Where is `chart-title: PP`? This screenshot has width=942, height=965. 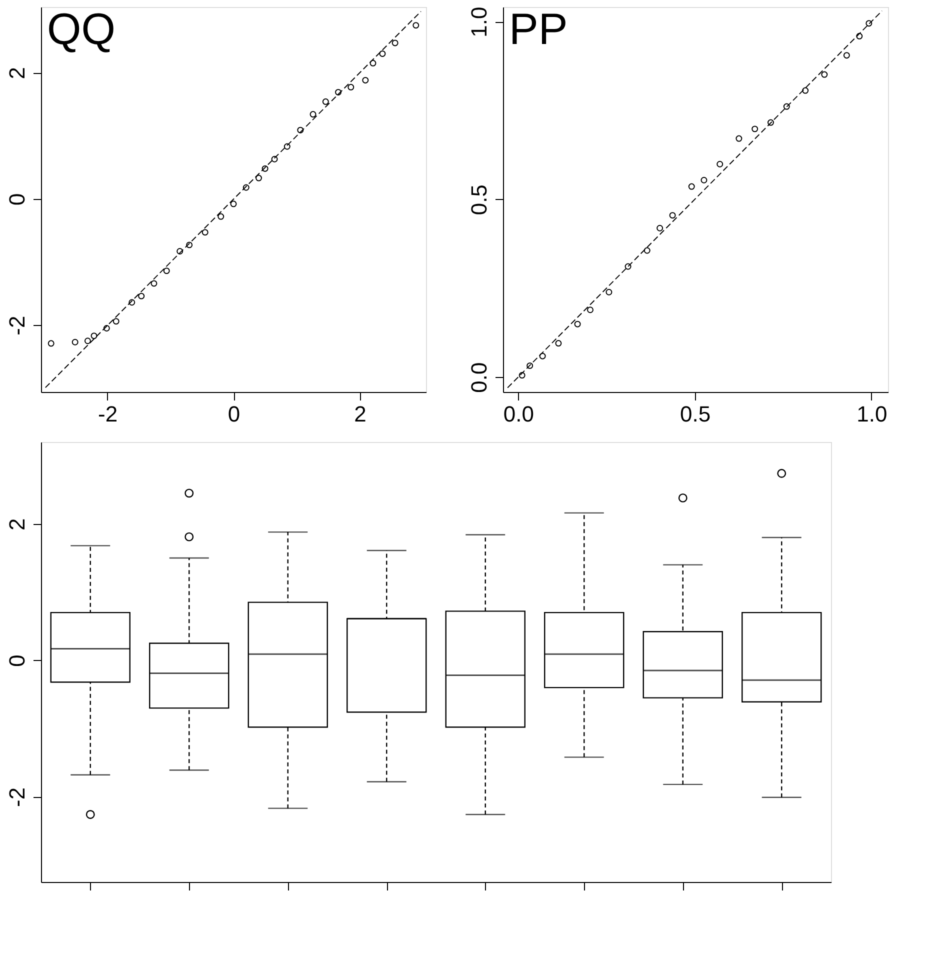 chart-title: PP is located at coordinates (538, 29).